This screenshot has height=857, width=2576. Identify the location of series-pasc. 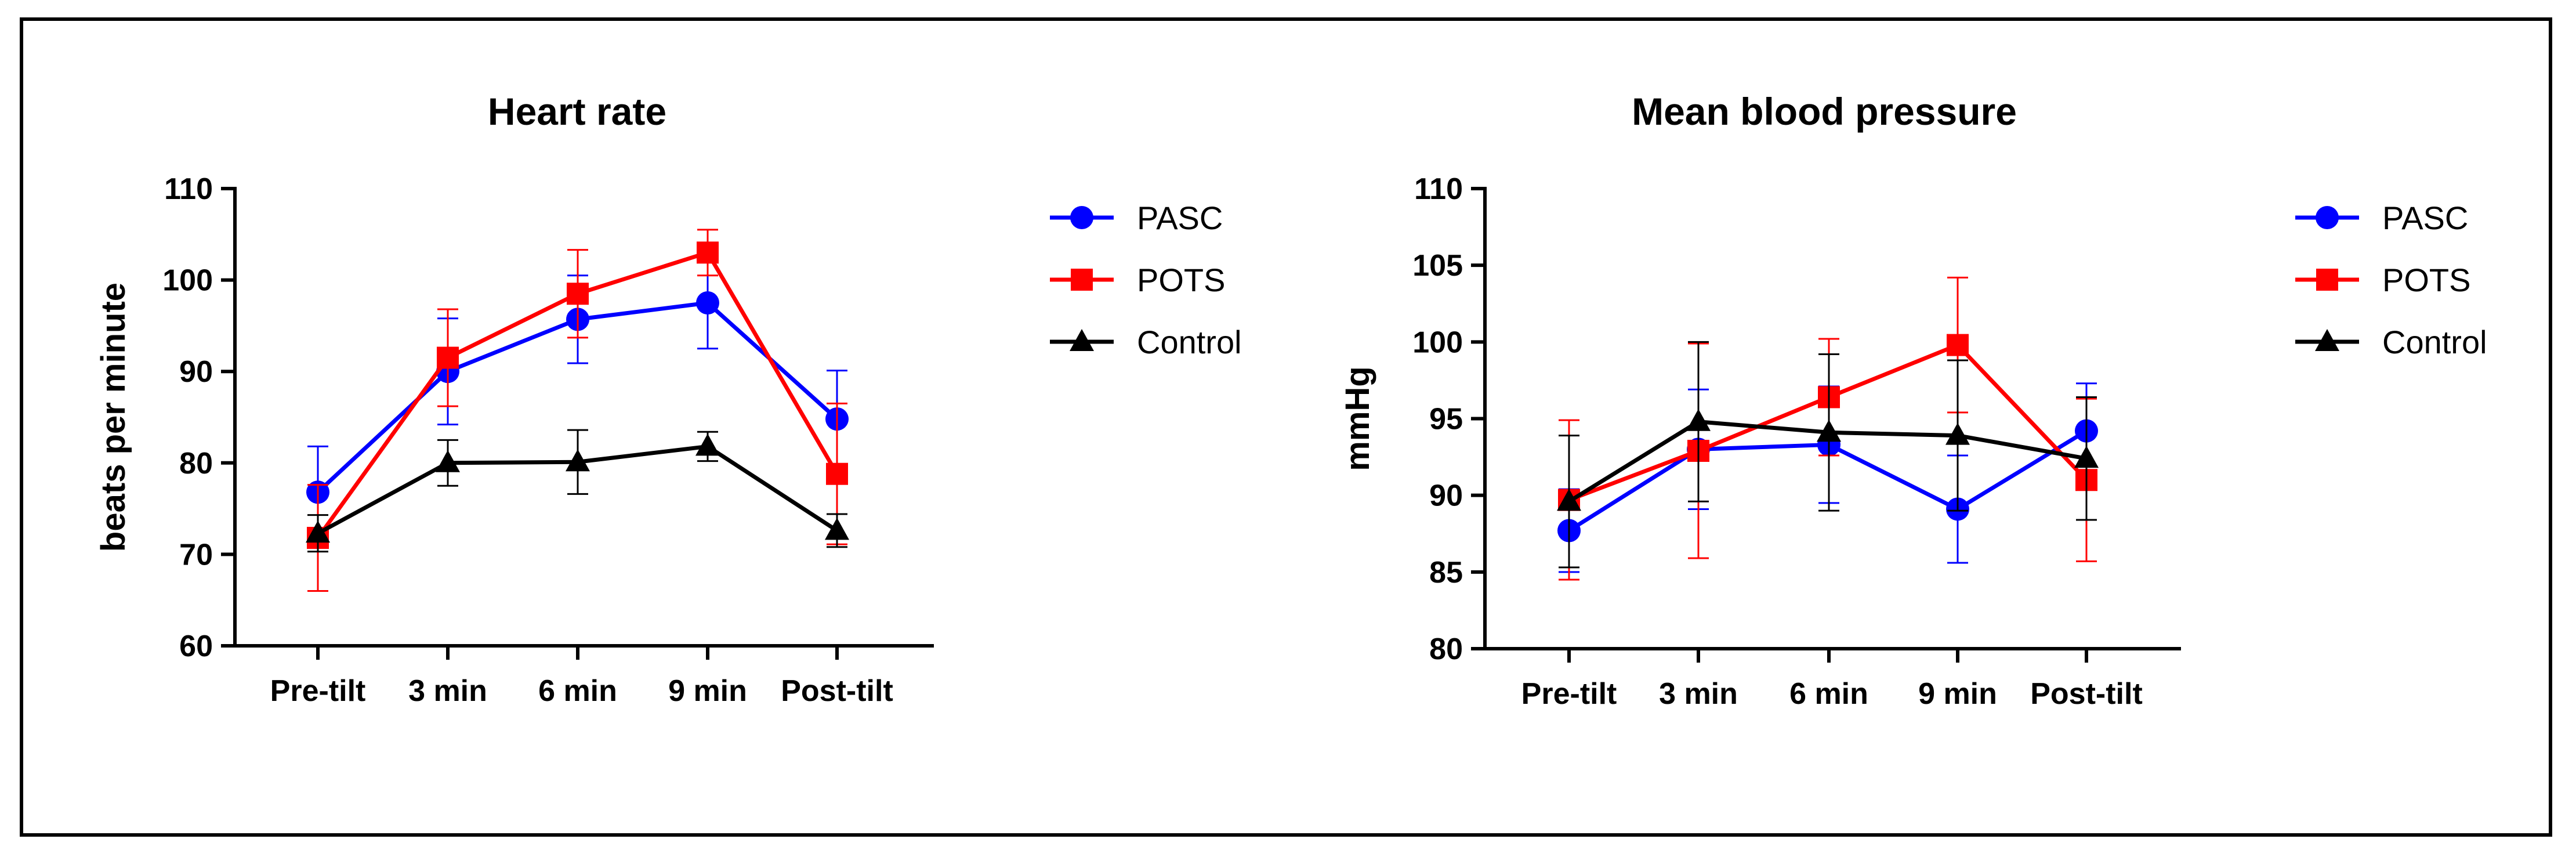
(1828, 478).